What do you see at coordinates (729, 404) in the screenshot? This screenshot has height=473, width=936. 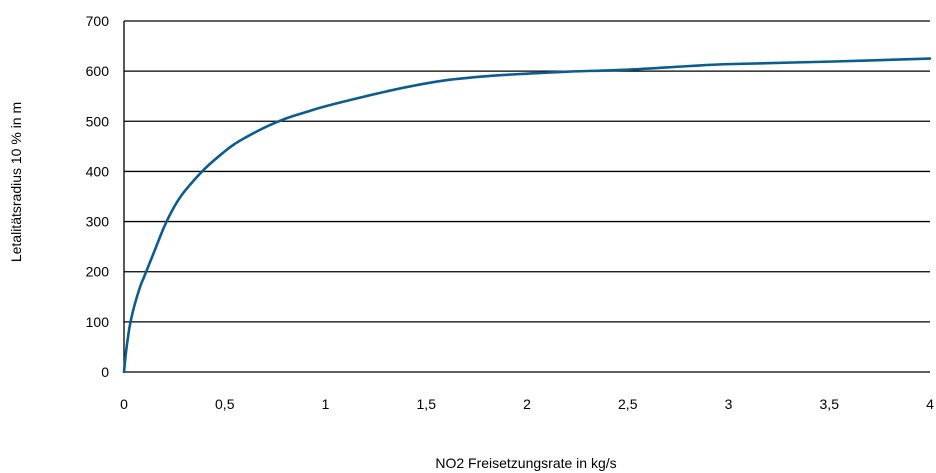 I see `x-tick-label-3: 3` at bounding box center [729, 404].